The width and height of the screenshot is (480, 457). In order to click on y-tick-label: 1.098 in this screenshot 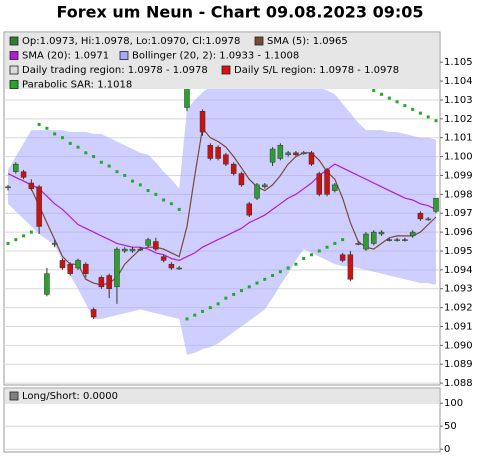, I will do `click(458, 194)`.